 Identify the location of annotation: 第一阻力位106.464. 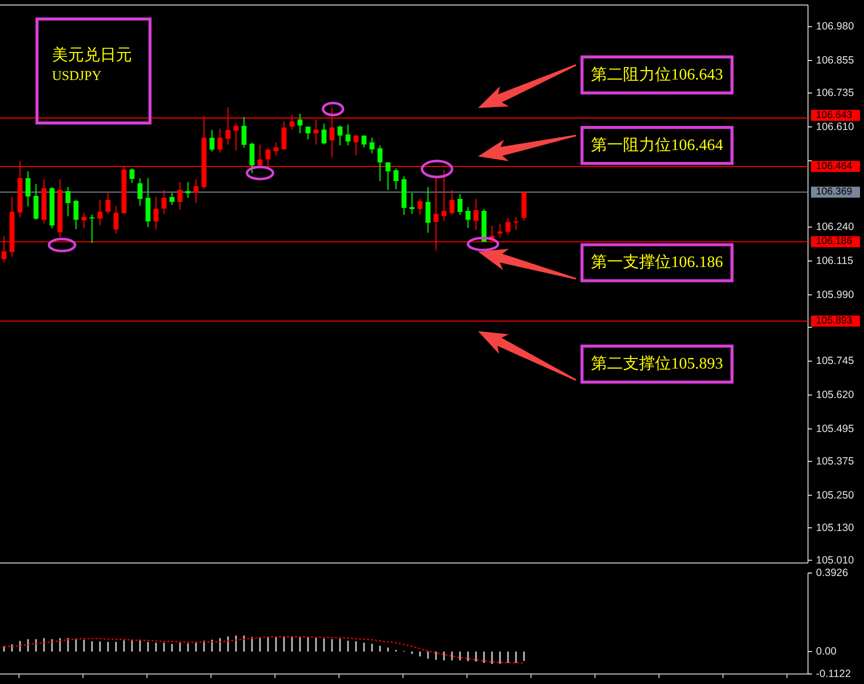
(657, 145).